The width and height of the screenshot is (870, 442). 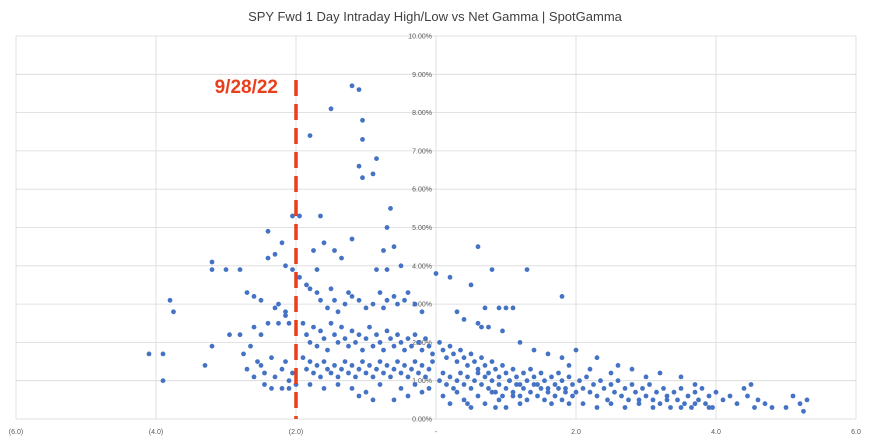 What do you see at coordinates (422, 190) in the screenshot?
I see `y-tick-label: 6.00%` at bounding box center [422, 190].